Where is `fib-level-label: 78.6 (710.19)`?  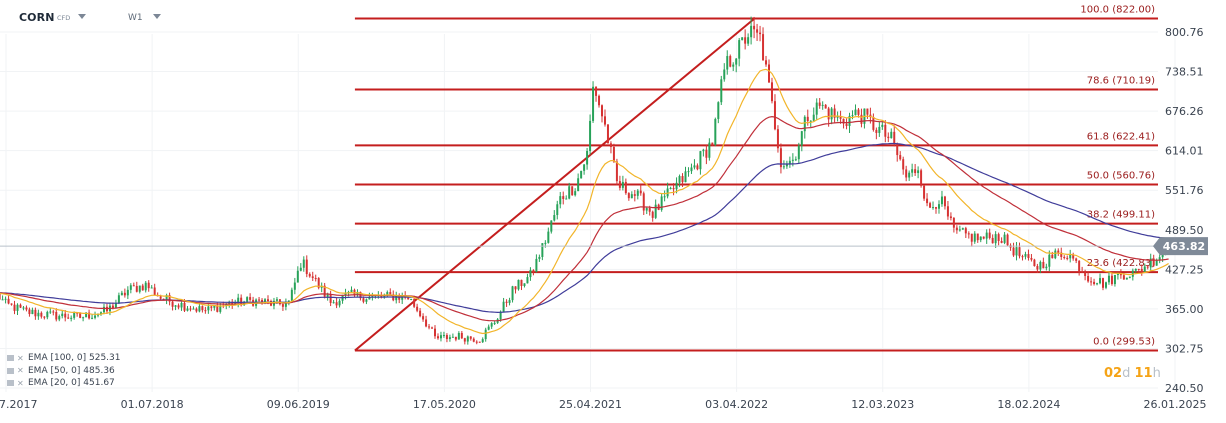
fib-level-label: 78.6 (710.19) is located at coordinates (1121, 81).